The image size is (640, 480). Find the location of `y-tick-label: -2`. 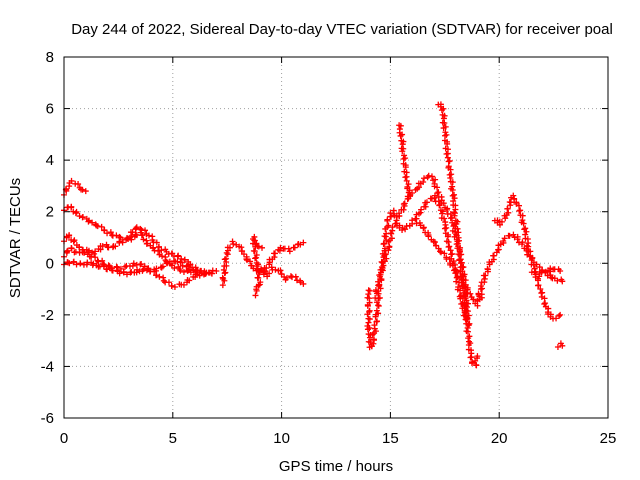

y-tick-label: -2 is located at coordinates (47, 315).